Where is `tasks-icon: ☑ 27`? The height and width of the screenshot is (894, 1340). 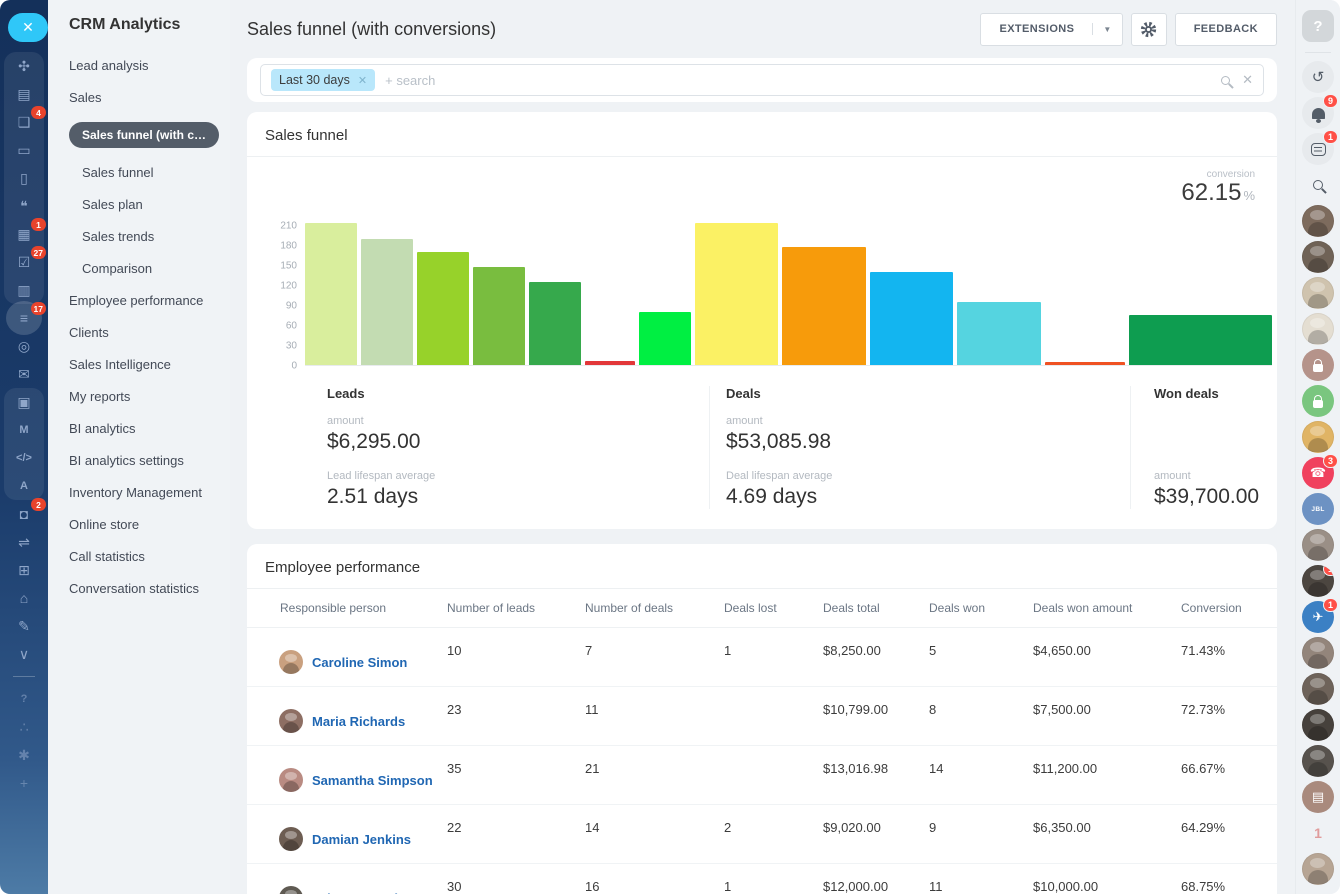 tasks-icon: ☑ 27 is located at coordinates (25, 261).